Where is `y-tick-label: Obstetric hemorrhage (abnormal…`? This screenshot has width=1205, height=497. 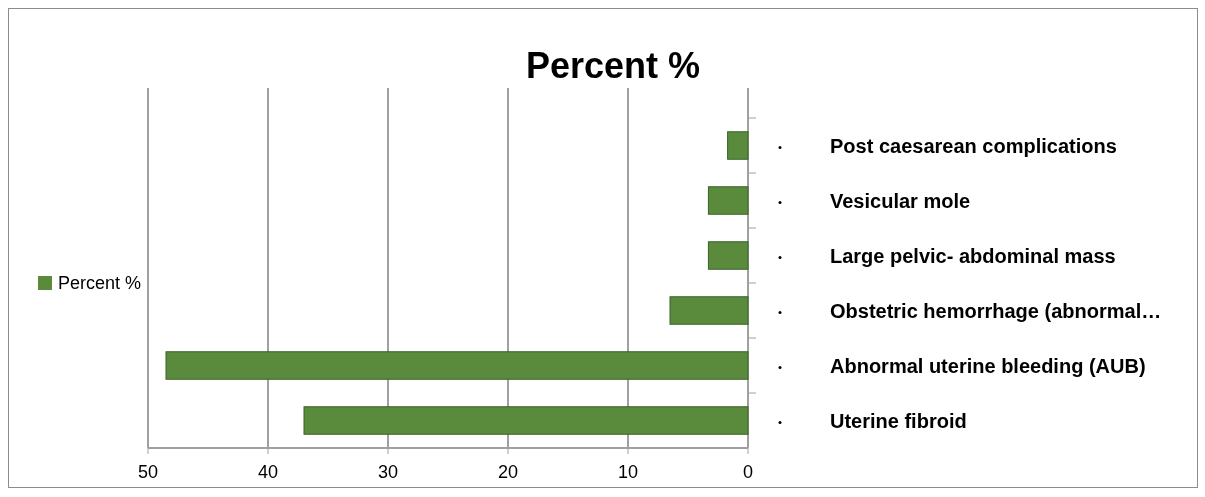 y-tick-label: Obstetric hemorrhage (abnormal… is located at coordinates (996, 310).